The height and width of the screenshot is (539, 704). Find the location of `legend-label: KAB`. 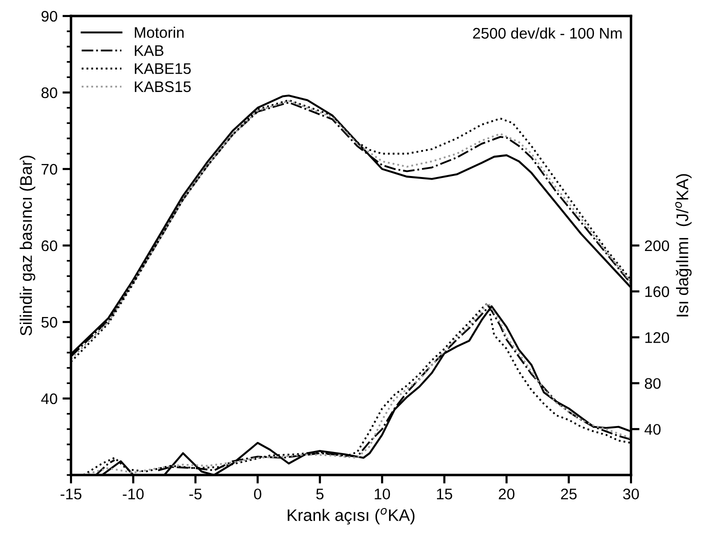

legend-label: KAB is located at coordinates (149, 50).